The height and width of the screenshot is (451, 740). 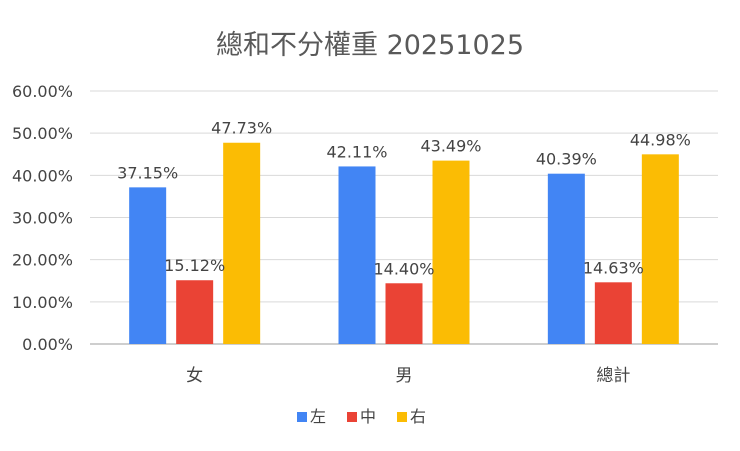 What do you see at coordinates (147, 172) in the screenshot?
I see `data-label: 37.15%` at bounding box center [147, 172].